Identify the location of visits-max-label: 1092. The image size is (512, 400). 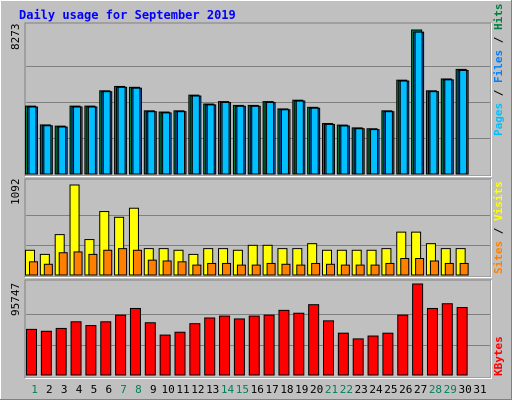
(15, 192).